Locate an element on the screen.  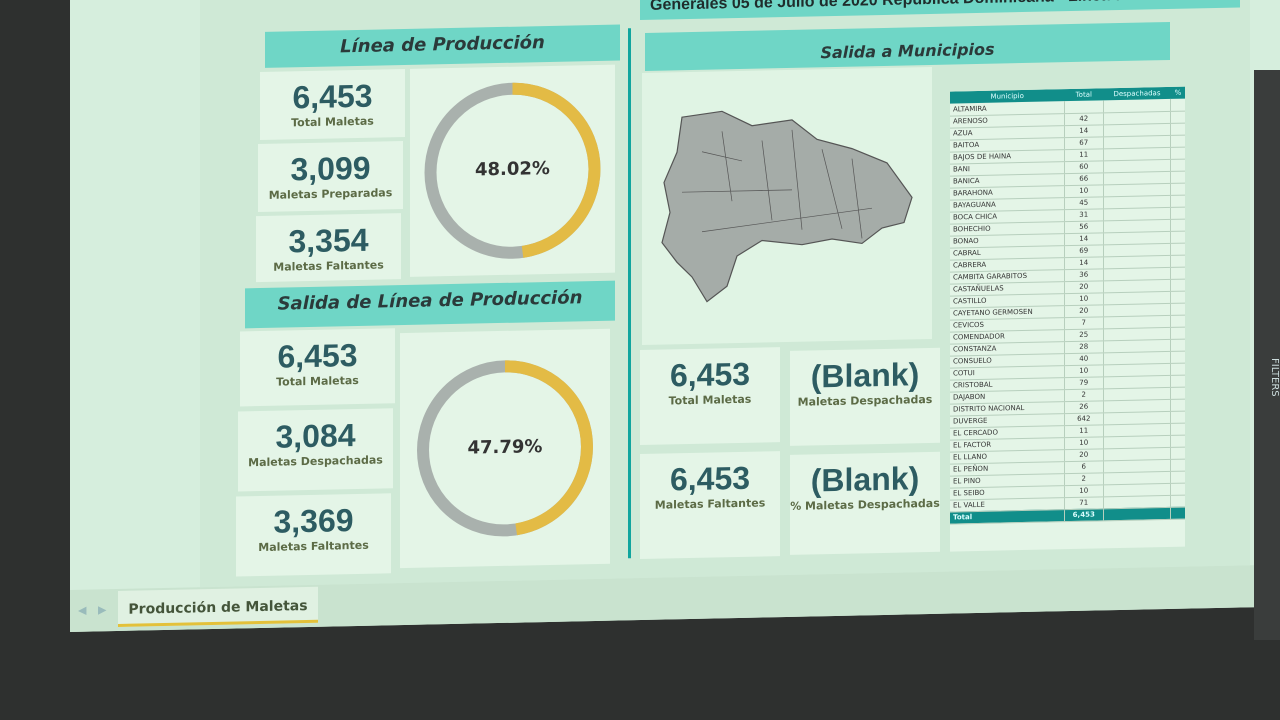
total-cell: 42 is located at coordinates (1084, 119).